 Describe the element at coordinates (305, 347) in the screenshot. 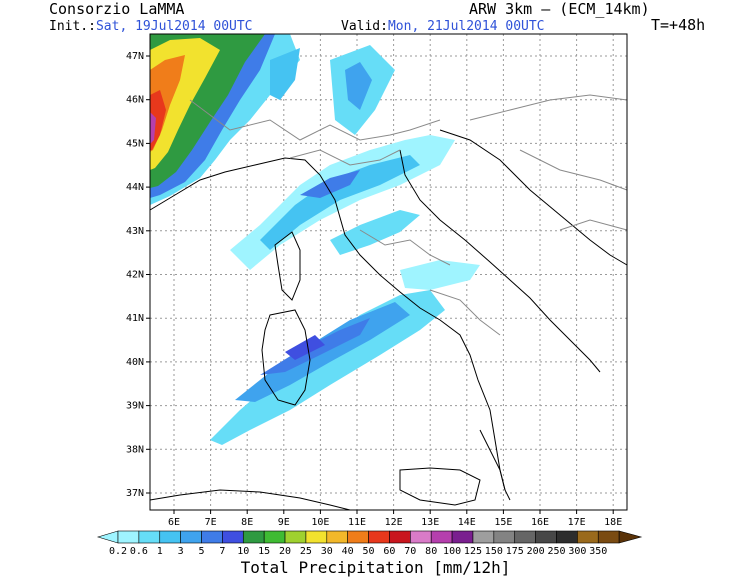

I see `precip-sardinia-violet` at that location.